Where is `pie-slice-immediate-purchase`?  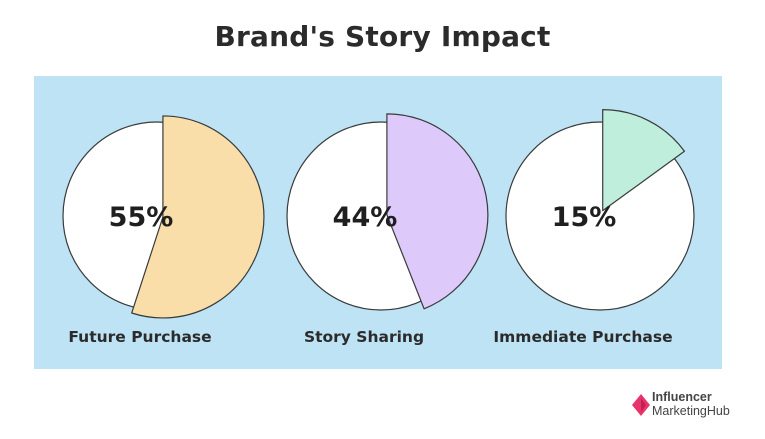 pie-slice-immediate-purchase is located at coordinates (644, 160).